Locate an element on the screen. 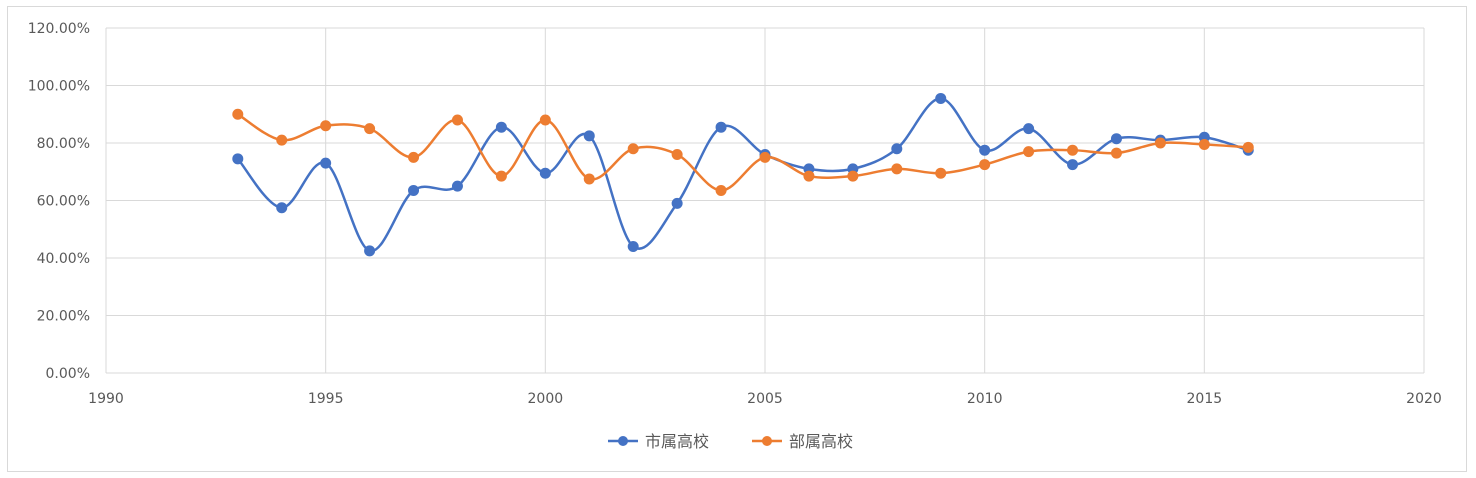 The width and height of the screenshot is (1476, 478). series-line is located at coordinates (743, 152).